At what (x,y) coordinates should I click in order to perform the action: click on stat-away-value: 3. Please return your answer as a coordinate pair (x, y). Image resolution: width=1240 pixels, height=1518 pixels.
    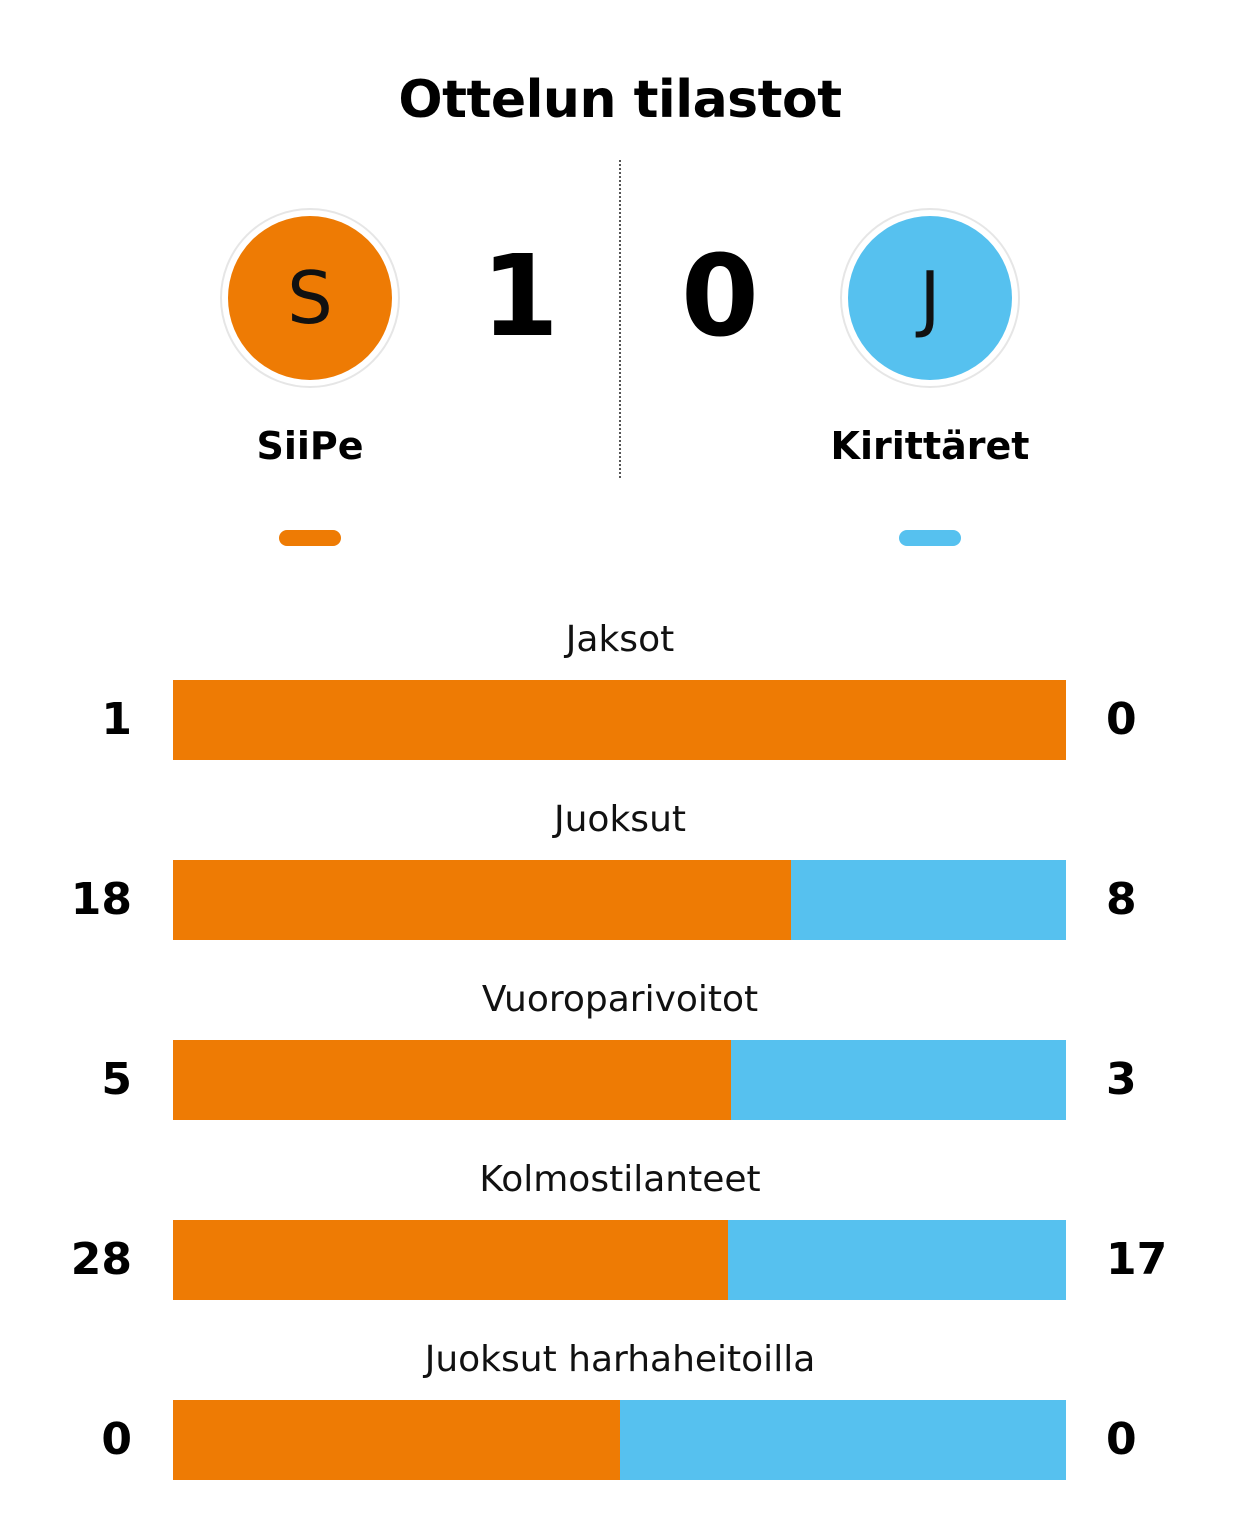
    Looking at the image, I should click on (1121, 1079).